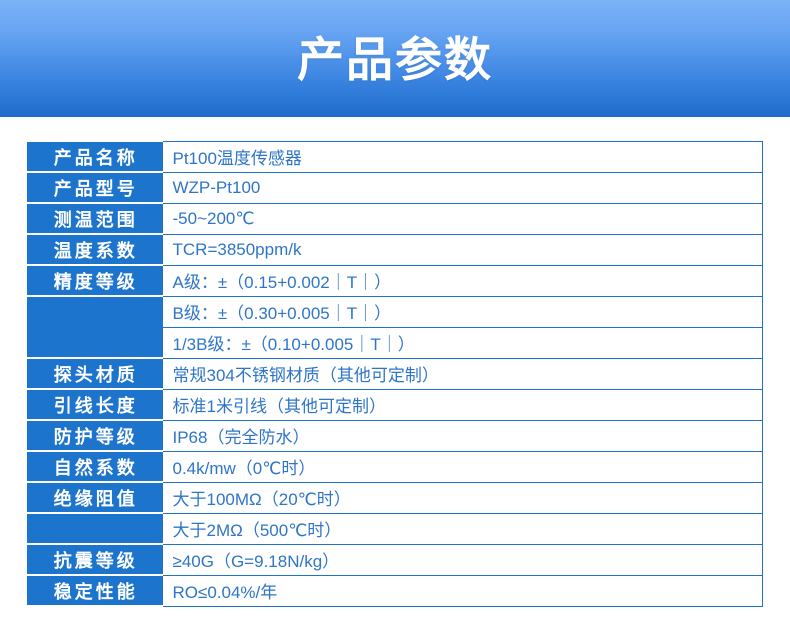 Image resolution: width=790 pixels, height=632 pixels. What do you see at coordinates (94, 466) in the screenshot?
I see `parameter-label-cell: 自然系数` at bounding box center [94, 466].